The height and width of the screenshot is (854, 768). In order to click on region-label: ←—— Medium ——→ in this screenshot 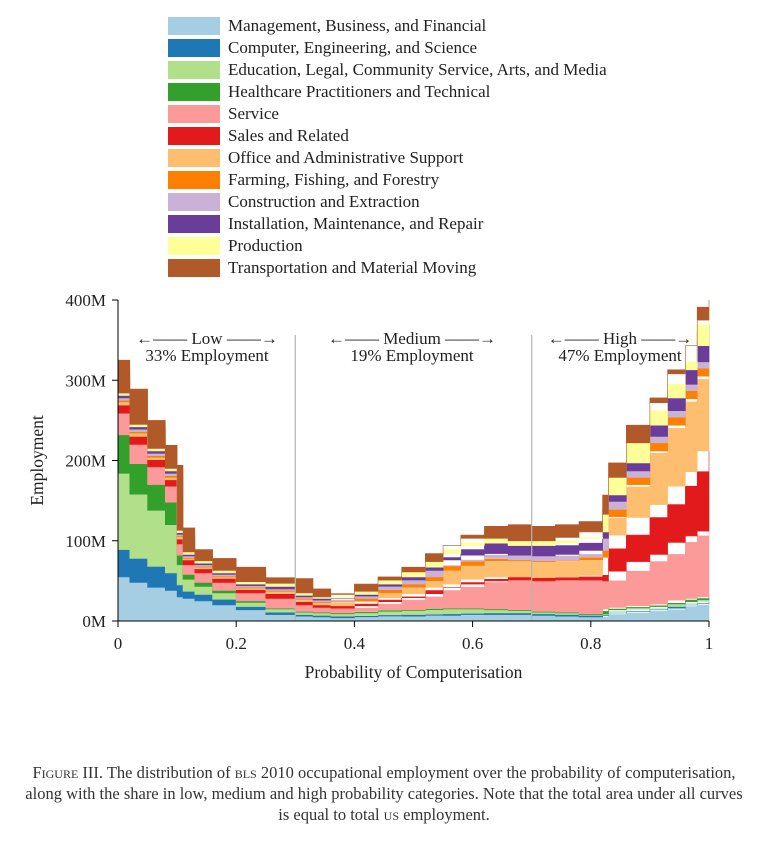, I will do `click(412, 338)`.